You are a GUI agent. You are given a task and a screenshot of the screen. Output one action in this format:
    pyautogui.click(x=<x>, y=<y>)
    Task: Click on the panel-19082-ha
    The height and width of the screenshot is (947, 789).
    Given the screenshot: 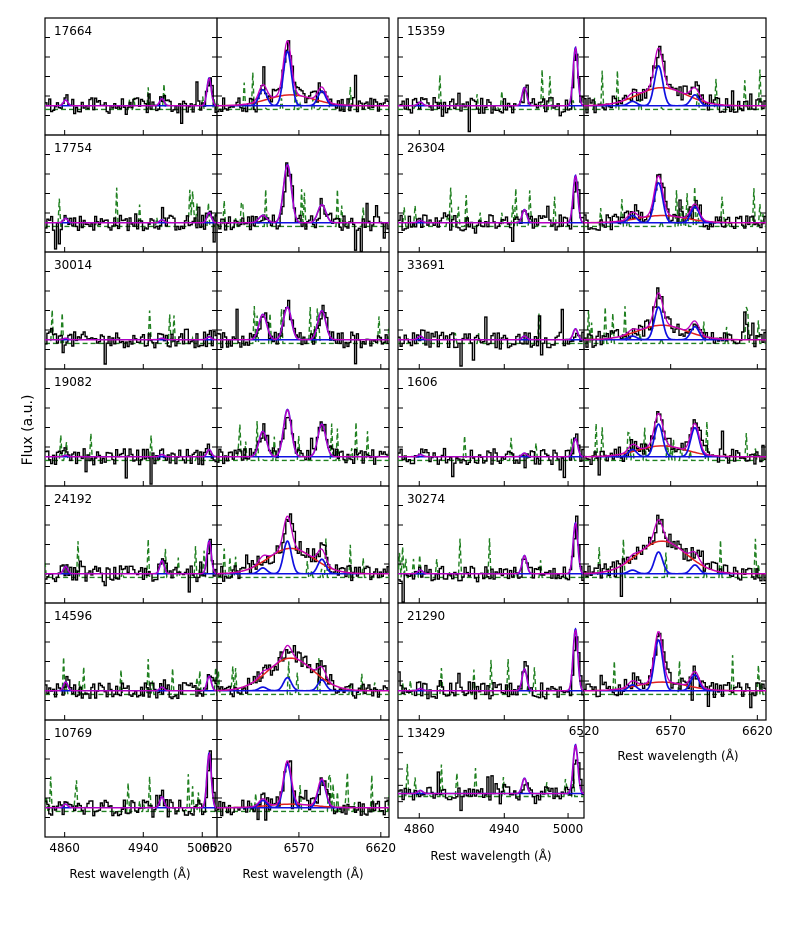 What is the action you would take?
    pyautogui.click(x=303, y=427)
    